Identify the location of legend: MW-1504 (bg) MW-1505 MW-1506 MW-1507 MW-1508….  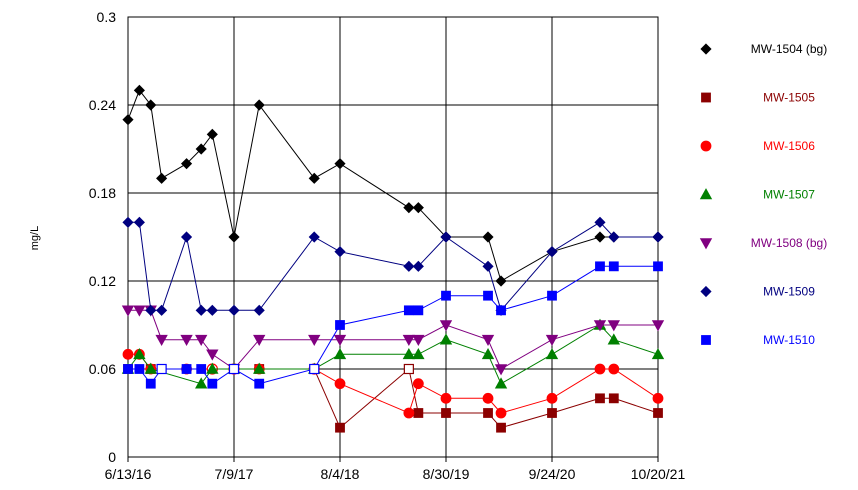
(763, 194).